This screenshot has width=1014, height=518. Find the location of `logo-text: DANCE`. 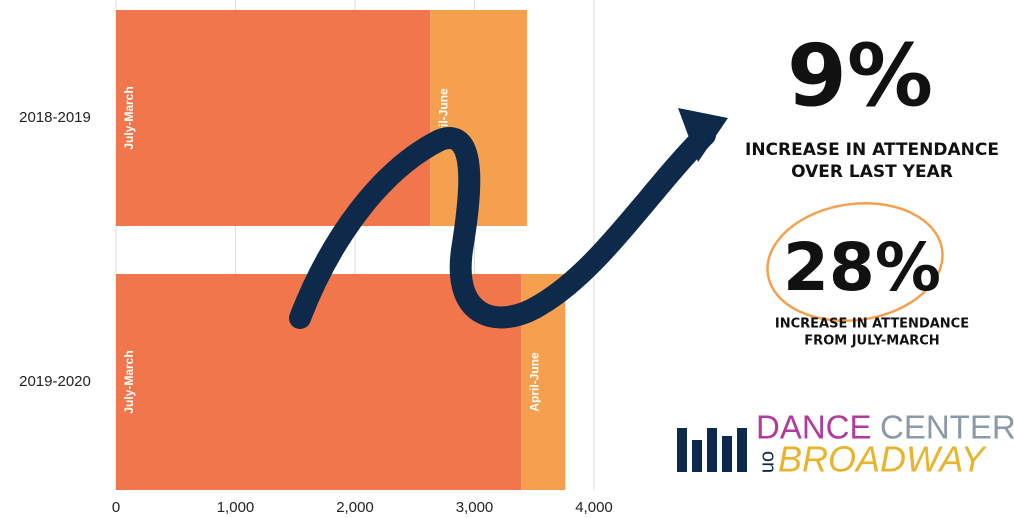

logo-text: DANCE is located at coordinates (814, 427).